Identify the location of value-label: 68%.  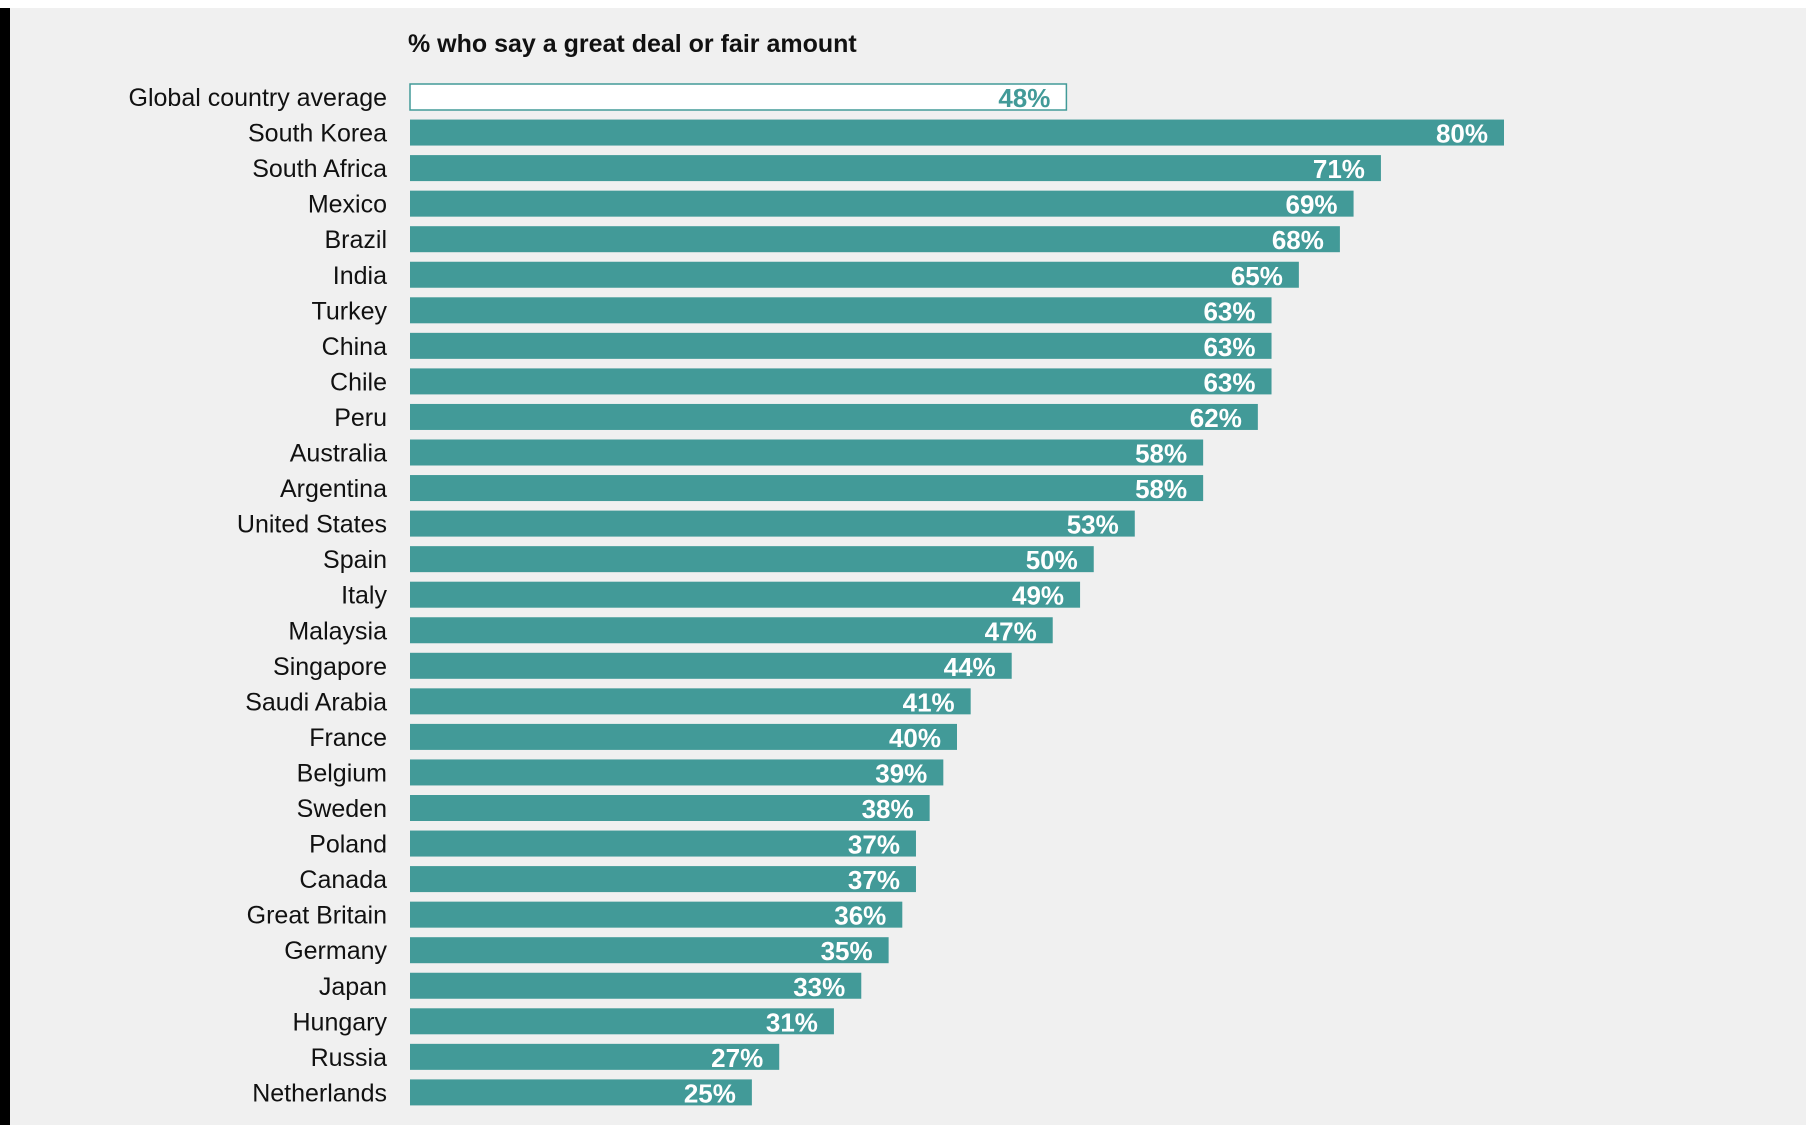
(1298, 240).